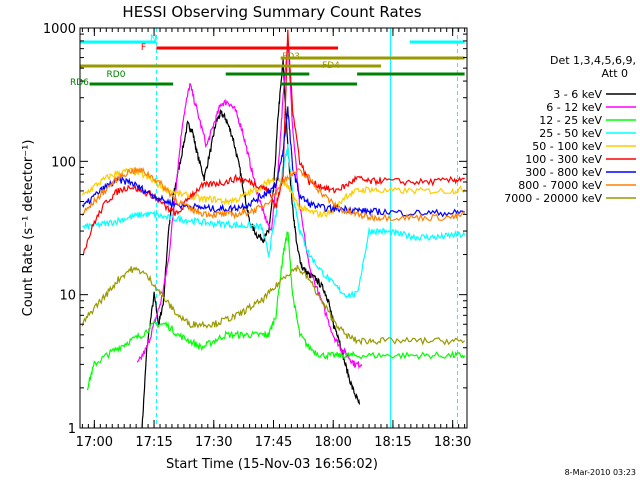 This screenshot has width=640, height=480. I want to click on flag-label-6: RD6, so click(79, 83).